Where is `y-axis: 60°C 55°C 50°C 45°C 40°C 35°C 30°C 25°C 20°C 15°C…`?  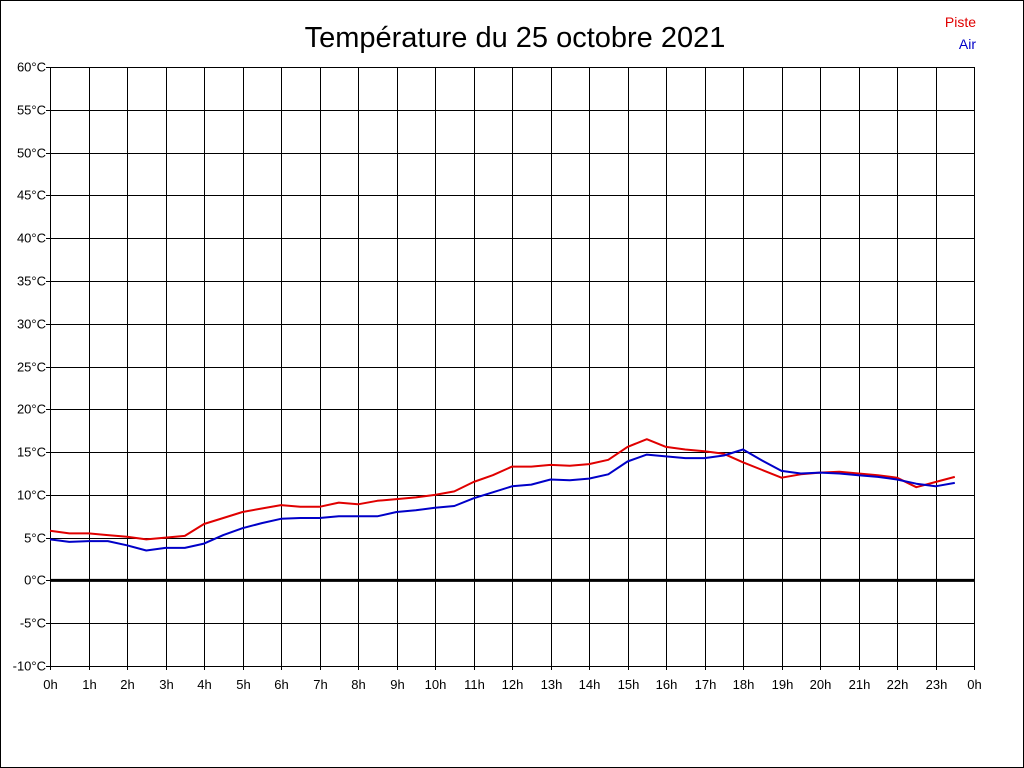 y-axis: 60°C 55°C 50°C 45°C 40°C 35°C 30°C 25°C 20°C 15°C… is located at coordinates (31, 367).